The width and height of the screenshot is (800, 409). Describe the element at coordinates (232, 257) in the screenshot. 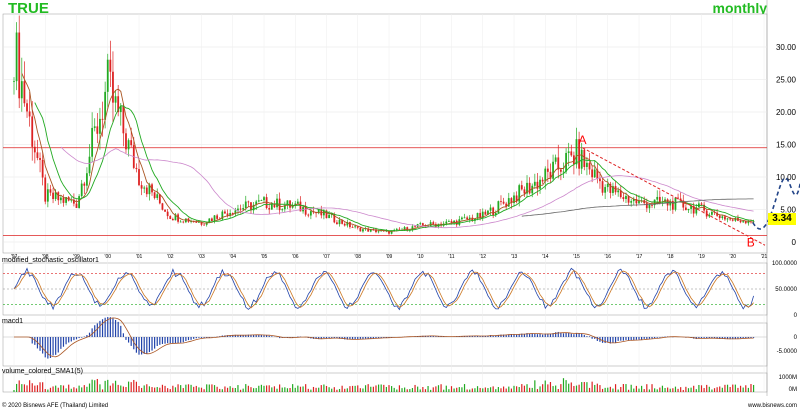

I see `x-tick-label: '04` at that location.